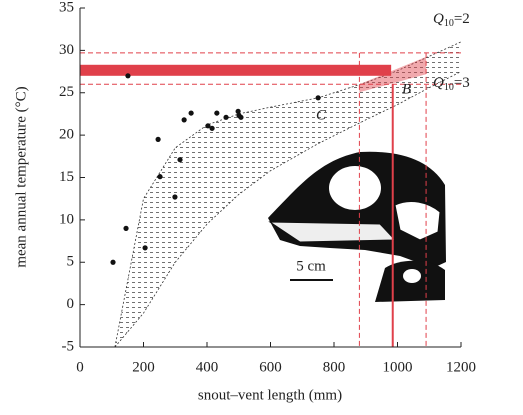 The image size is (523, 415). Describe the element at coordinates (462, 83) in the screenshot. I see `q-rest: =3` at that location.